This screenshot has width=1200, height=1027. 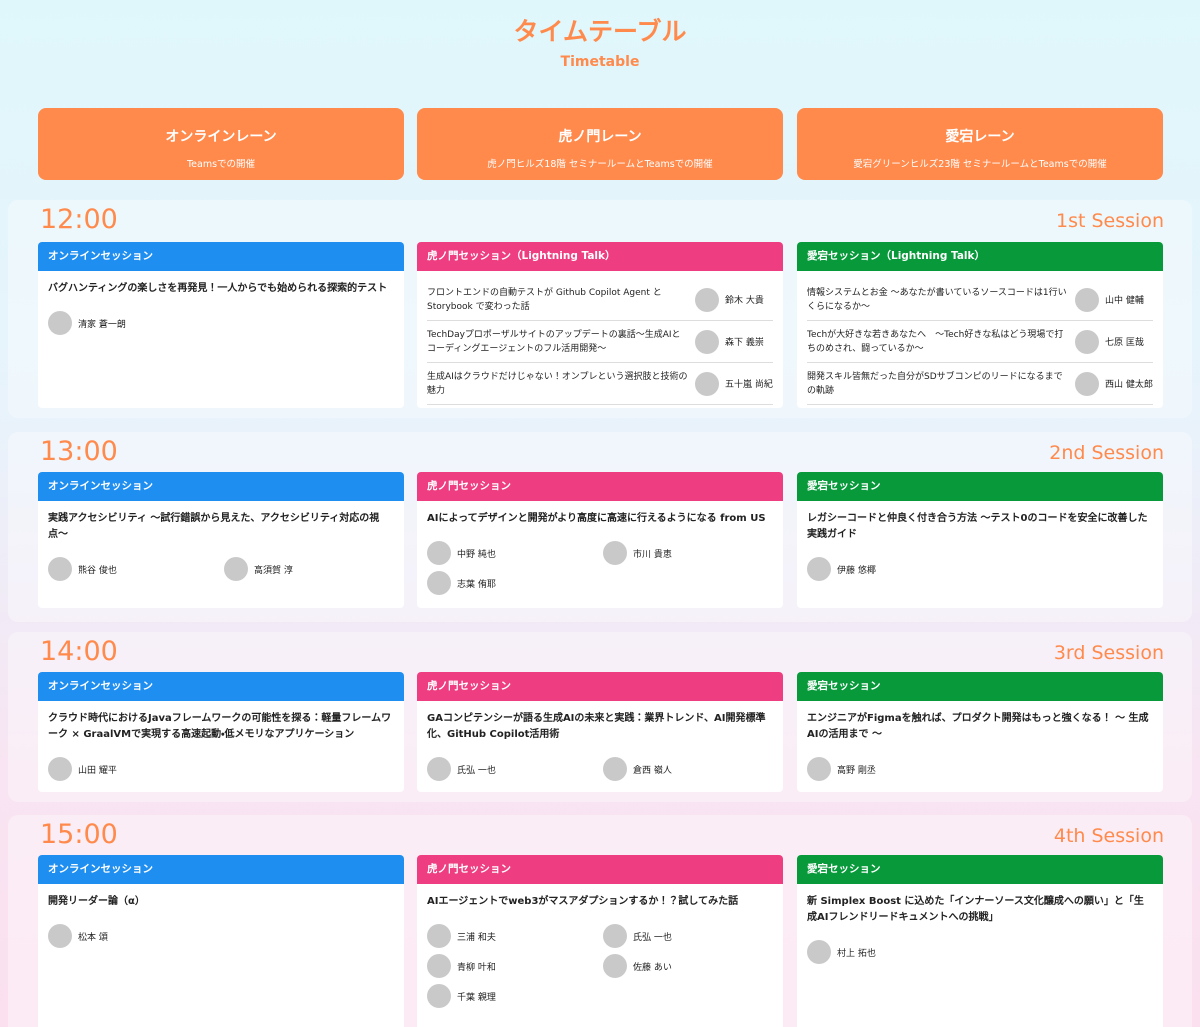 What do you see at coordinates (937, 299) in the screenshot?
I see `talk-title: 情報システムとお金 〜あなたが書いているソースコードは1行いくらになるか〜` at bounding box center [937, 299].